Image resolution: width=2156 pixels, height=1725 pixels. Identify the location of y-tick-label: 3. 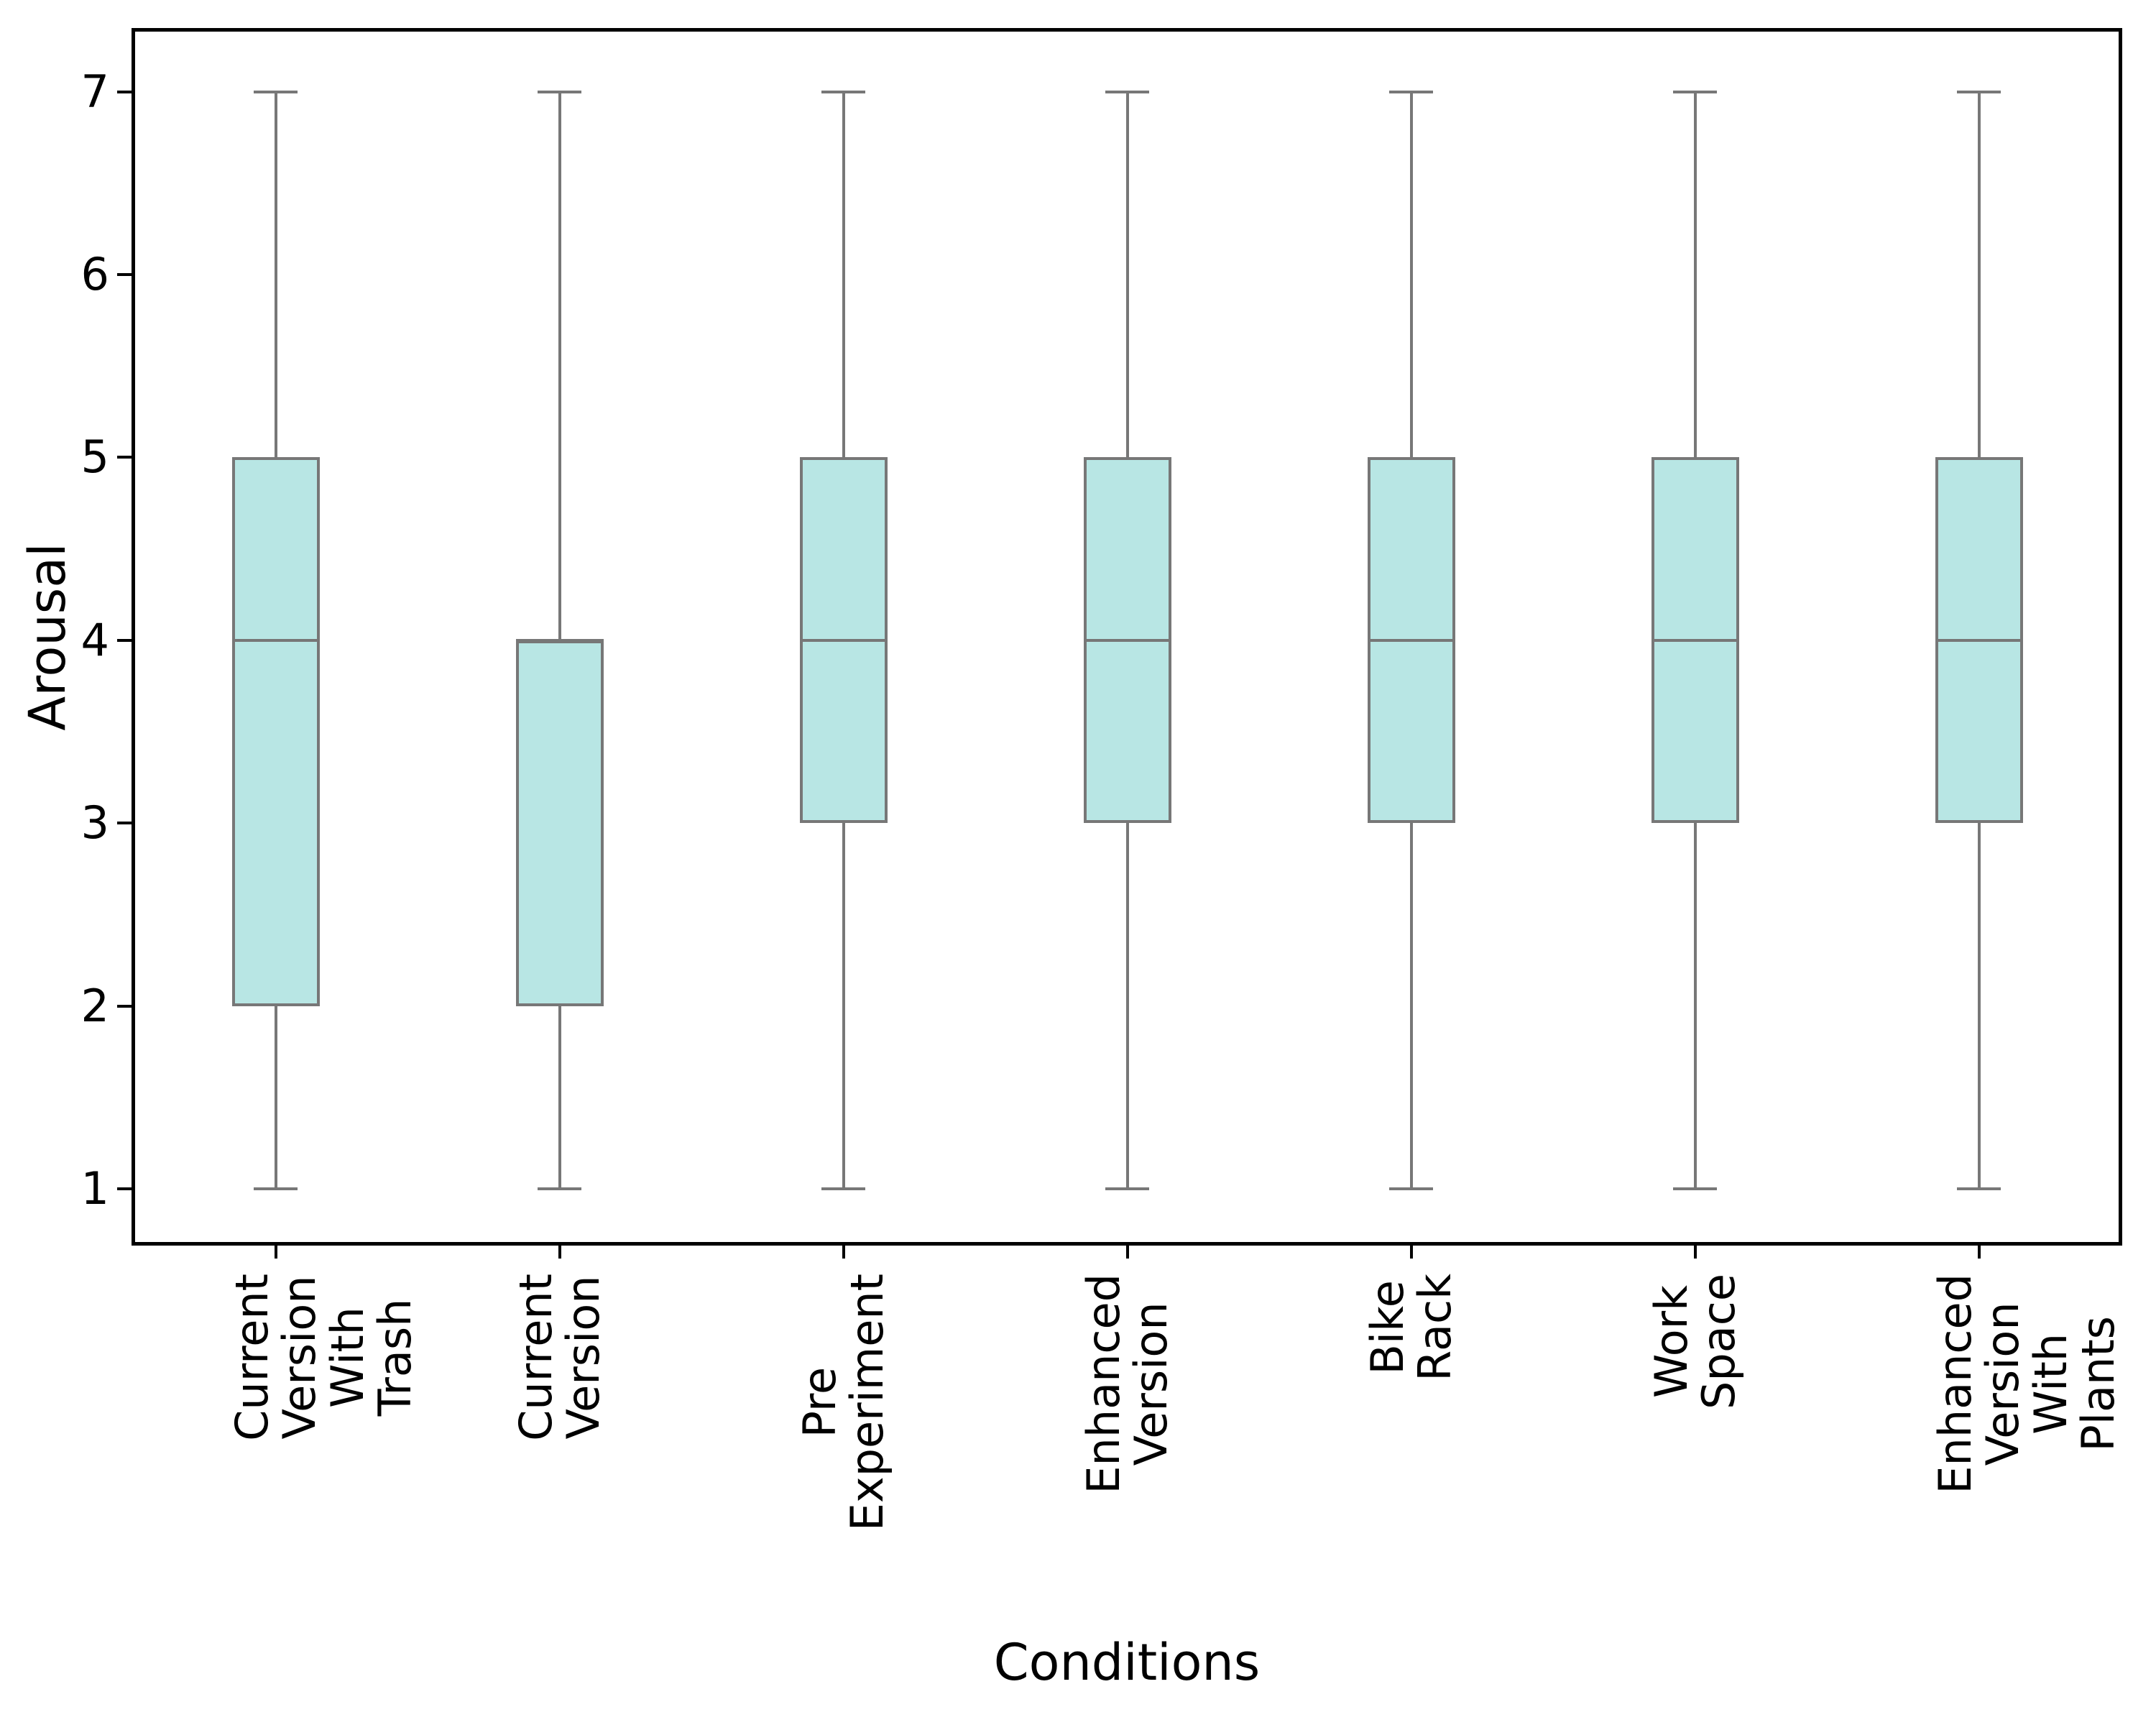
(94, 823).